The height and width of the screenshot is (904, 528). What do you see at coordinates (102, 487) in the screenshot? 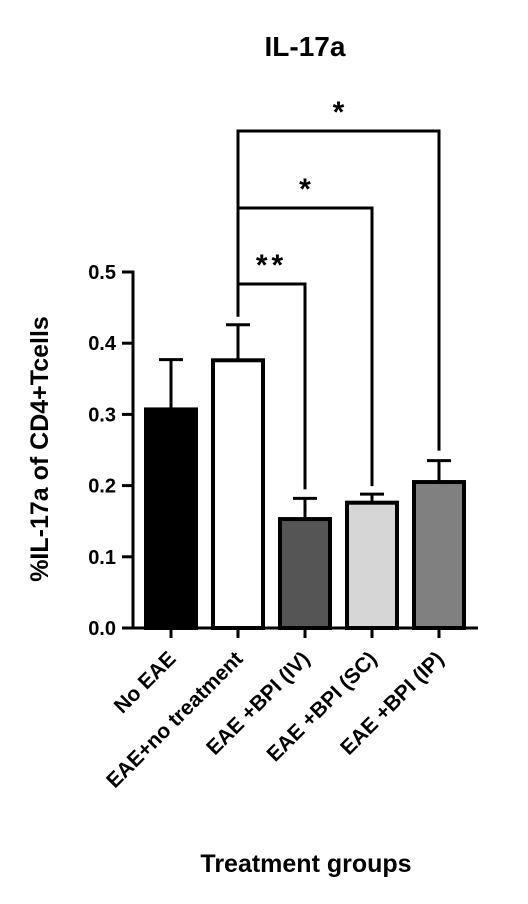
I see `y-tick-label: 0.2` at bounding box center [102, 487].